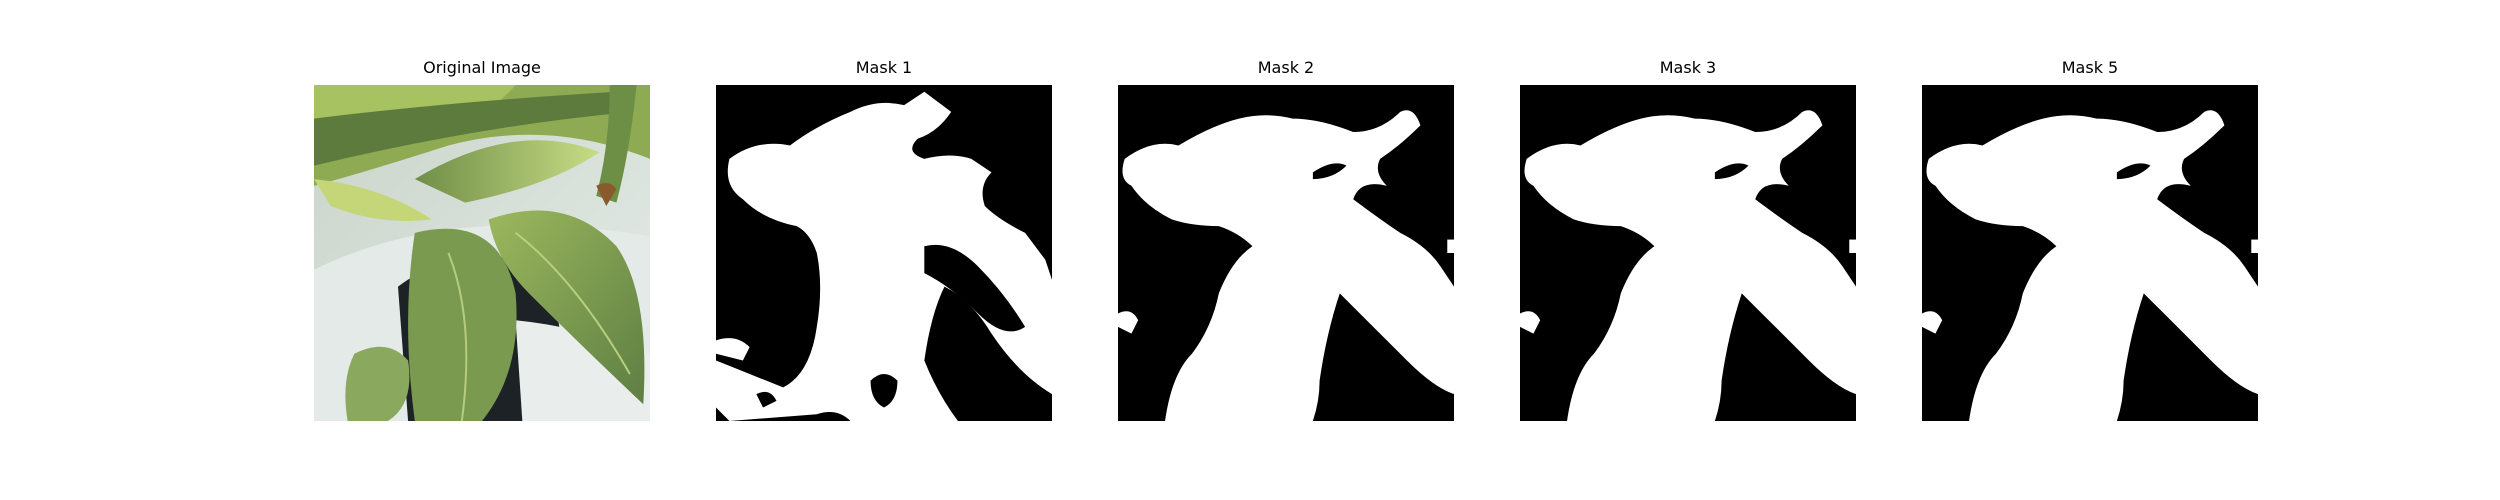  What do you see at coordinates (884, 253) in the screenshot?
I see `mask-1-image` at bounding box center [884, 253].